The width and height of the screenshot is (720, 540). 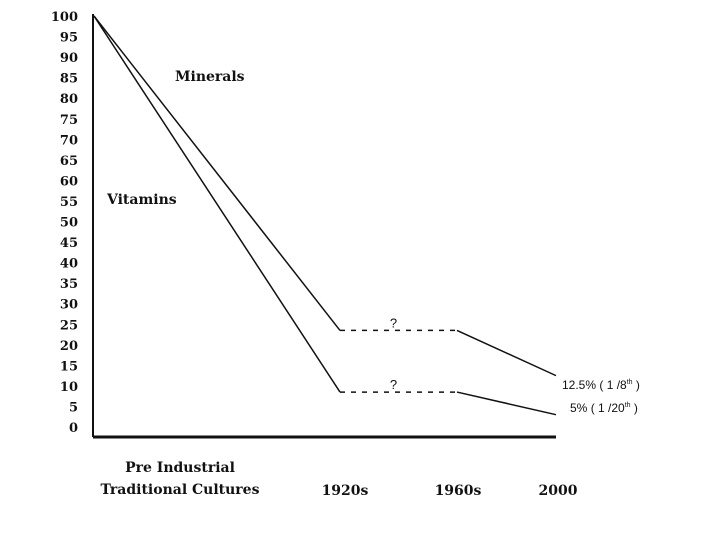 I want to click on y-tick-label: 100, so click(x=64, y=17).